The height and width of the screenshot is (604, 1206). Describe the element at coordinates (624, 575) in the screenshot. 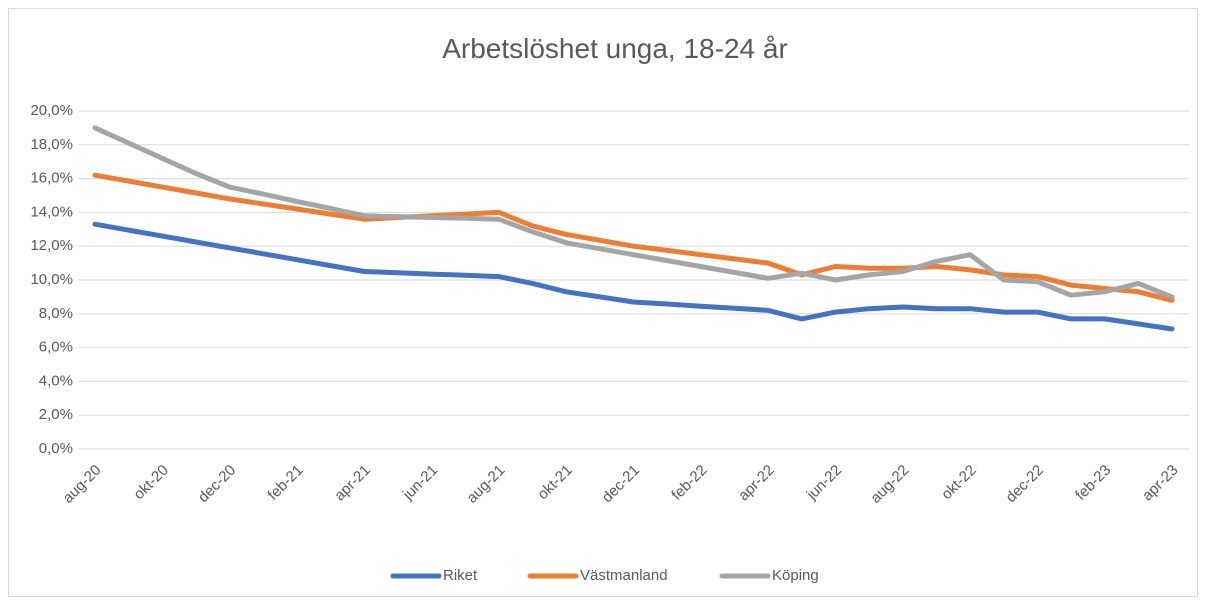

I see `legend-label: Västmanland` at that location.